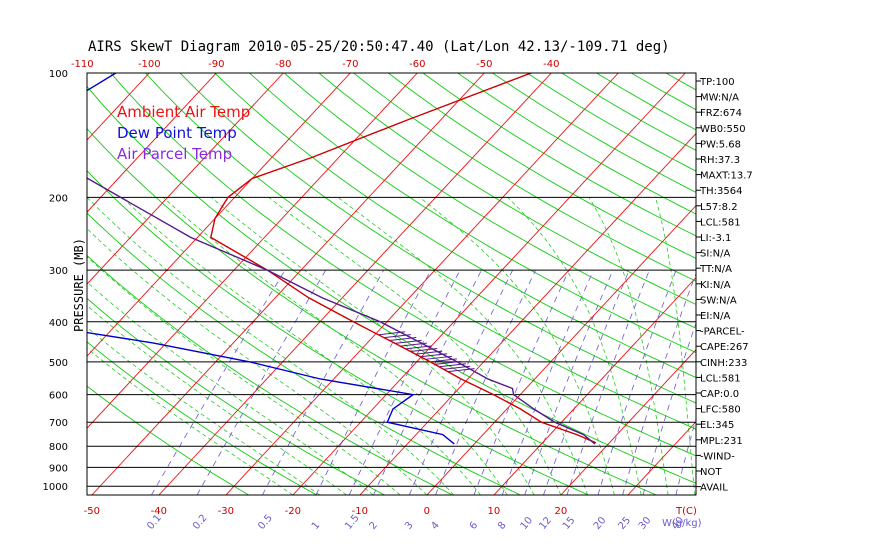  Describe the element at coordinates (149, 64) in the screenshot. I see `top-temp-tick-label: -100` at that location.